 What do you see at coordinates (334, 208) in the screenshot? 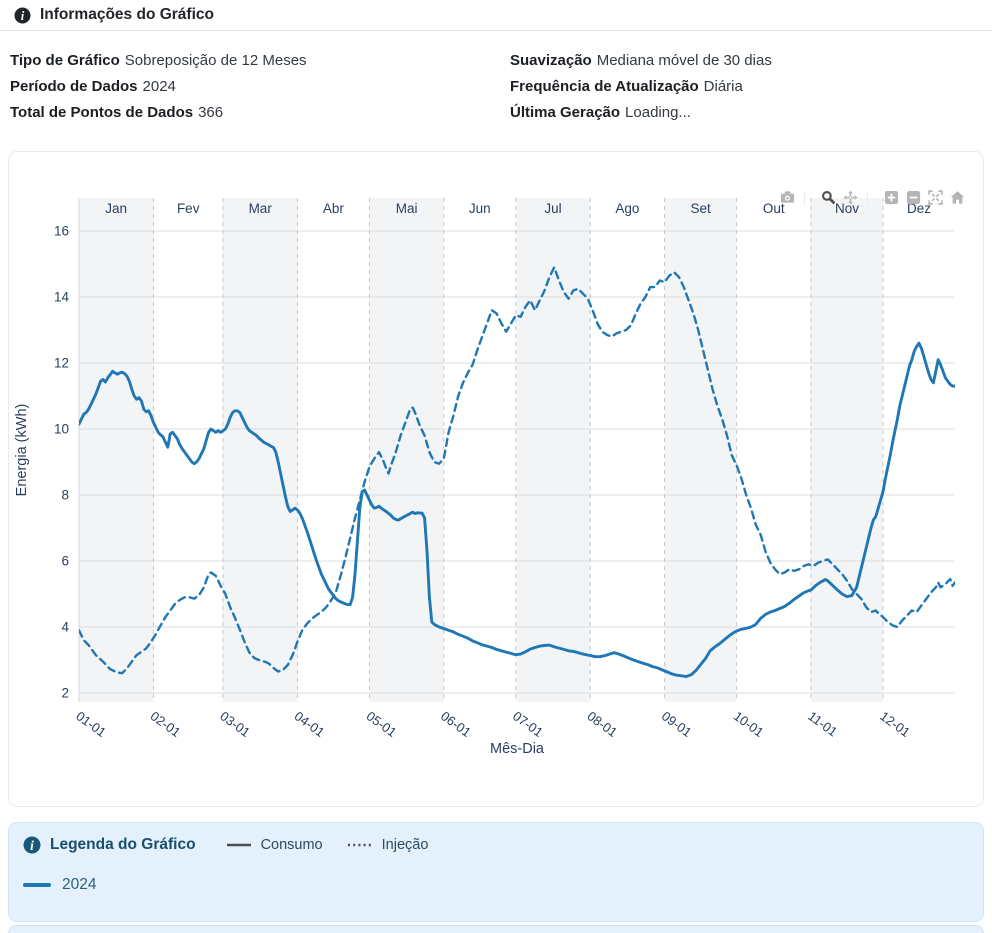
I see `month-label: Abr` at bounding box center [334, 208].